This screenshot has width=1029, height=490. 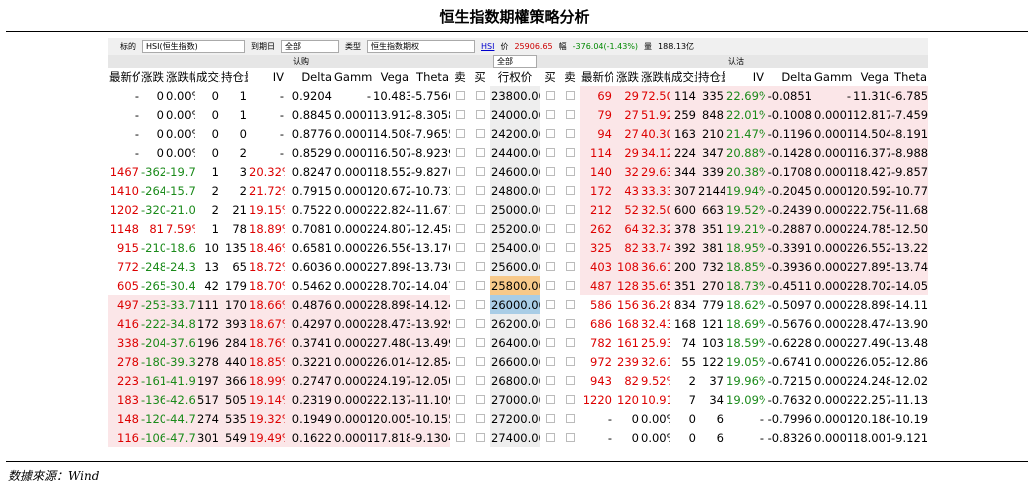 I want to click on strike: 27000.00, so click(x=515, y=399).